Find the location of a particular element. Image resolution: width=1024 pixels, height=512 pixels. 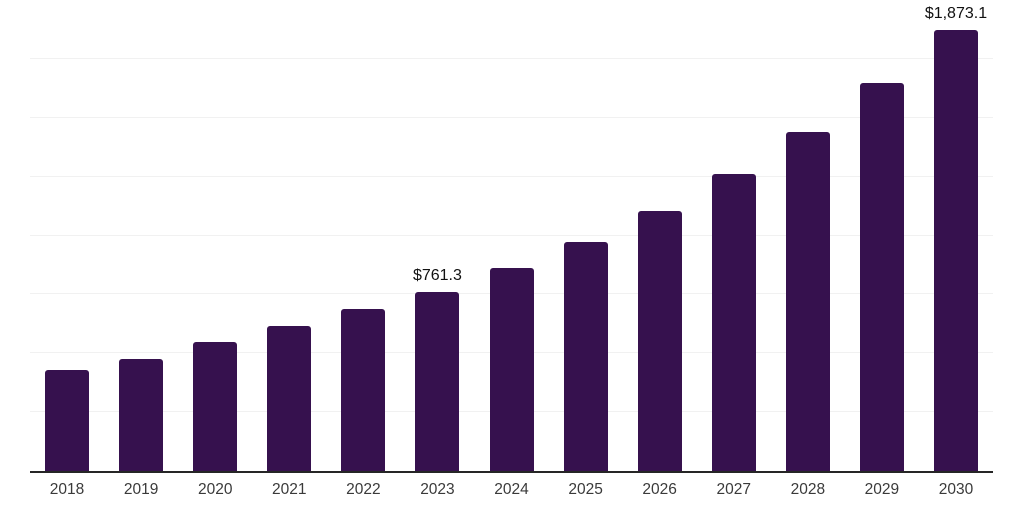

x-tick-label-2022: 2022 is located at coordinates (363, 489).